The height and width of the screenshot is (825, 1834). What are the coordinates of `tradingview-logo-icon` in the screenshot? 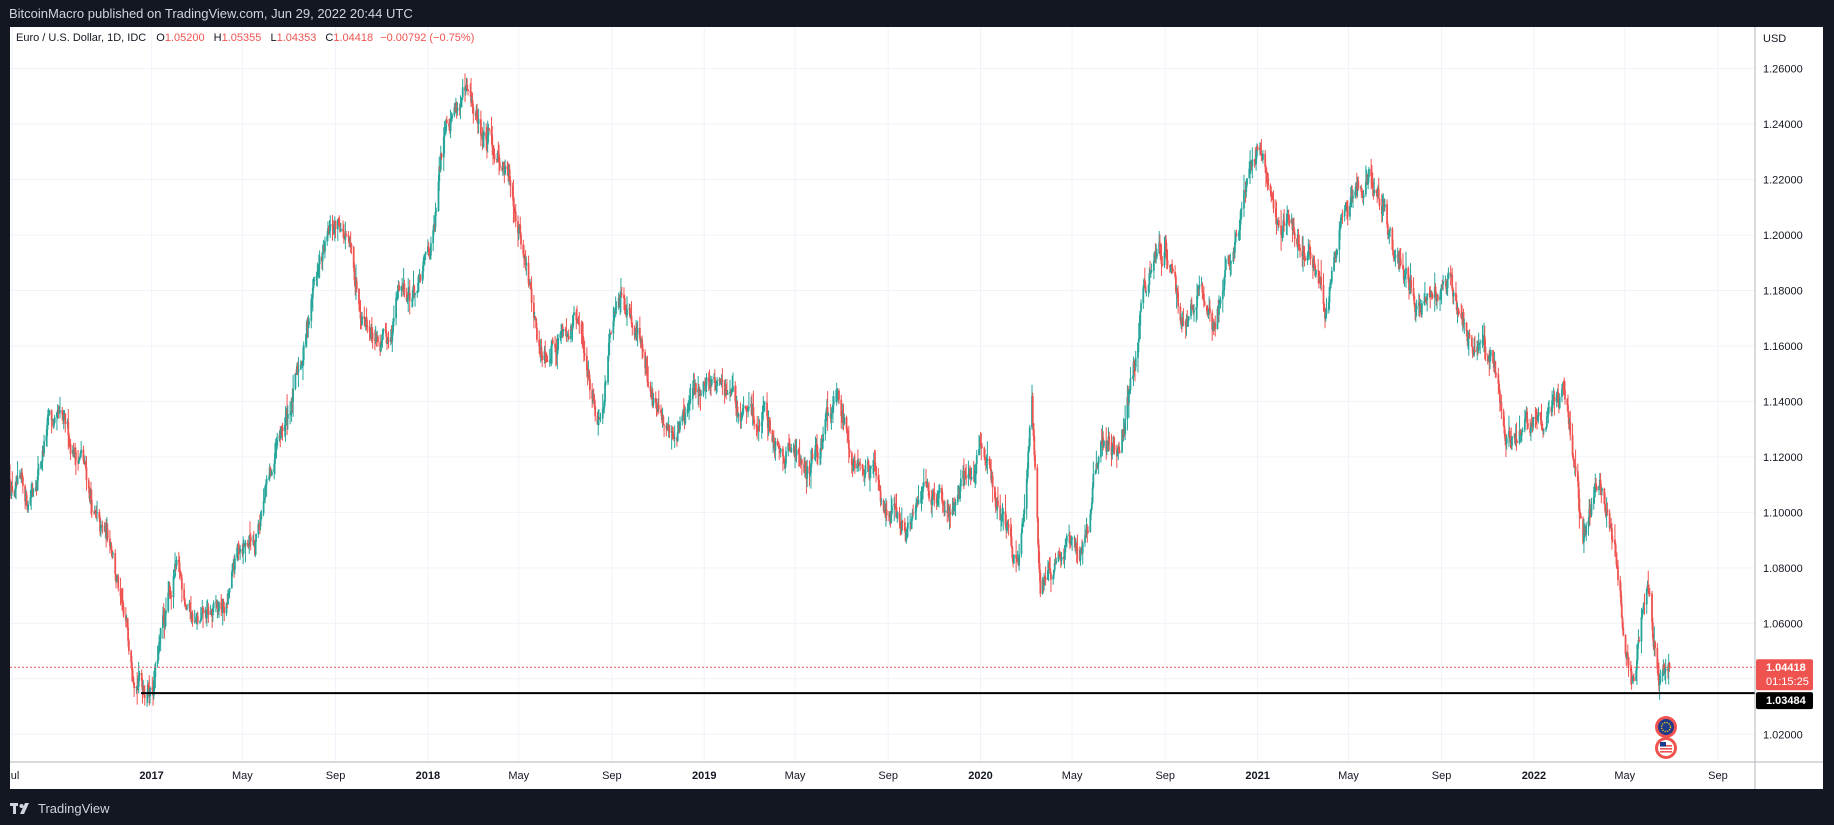 It's located at (19, 808).